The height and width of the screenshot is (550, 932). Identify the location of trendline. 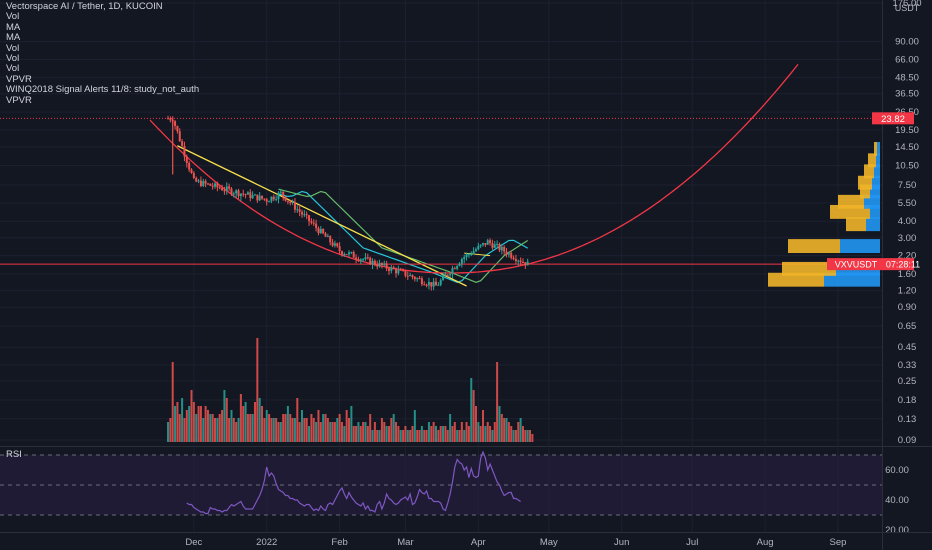
(322, 216).